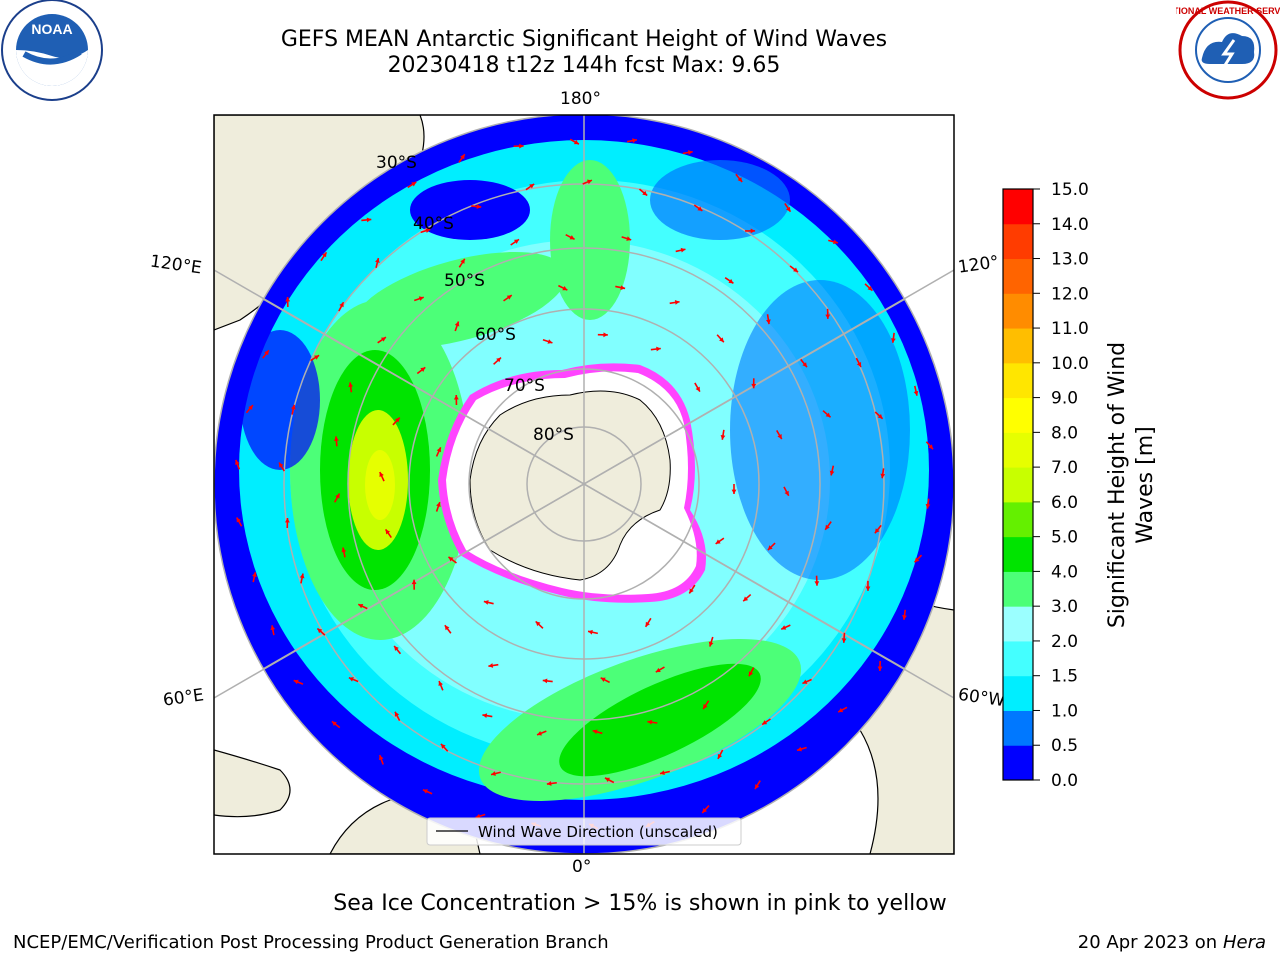 The height and width of the screenshot is (960, 1280). Describe the element at coordinates (396, 163) in the screenshot. I see `lat-label-30s: 30°S` at that location.